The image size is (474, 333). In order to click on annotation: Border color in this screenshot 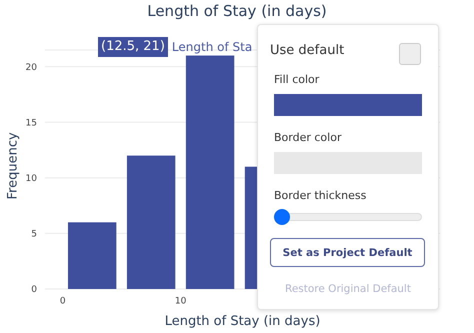, I will do `click(308, 137)`.